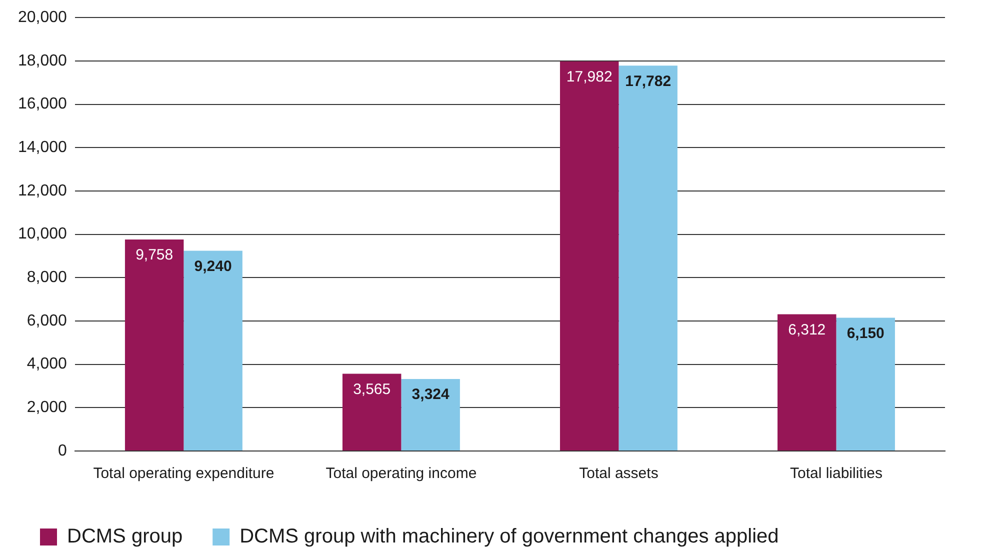 The height and width of the screenshot is (557, 991). Describe the element at coordinates (618, 473) in the screenshot. I see `x-tick-label: Total assets` at that location.